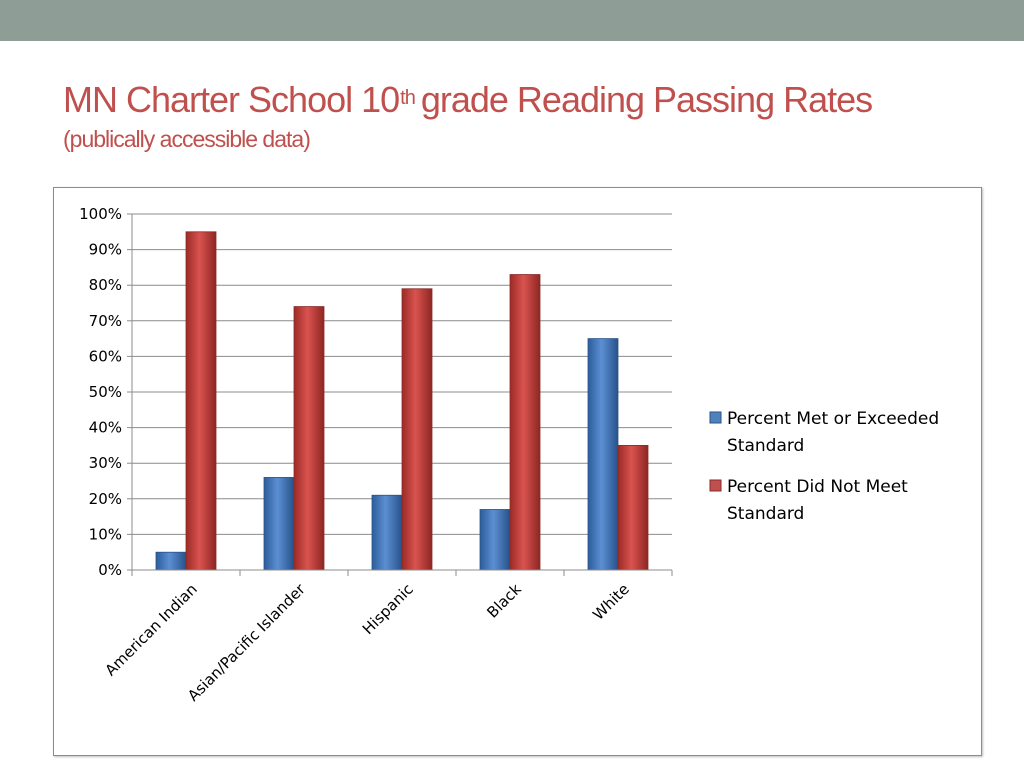 Image resolution: width=1024 pixels, height=768 pixels. I want to click on legend-label: Percent Met or Exceeded, so click(833, 419).